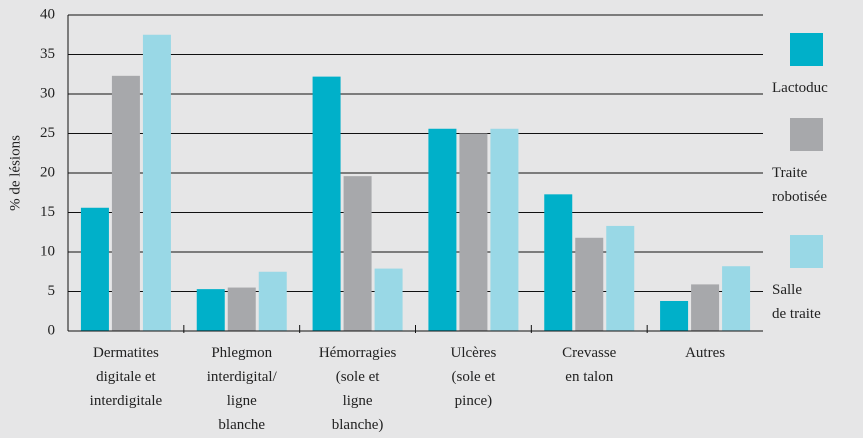 The image size is (863, 438). Describe the element at coordinates (474, 377) in the screenshot. I see `x-tick-label: Ulcères (sole et pince)` at that location.